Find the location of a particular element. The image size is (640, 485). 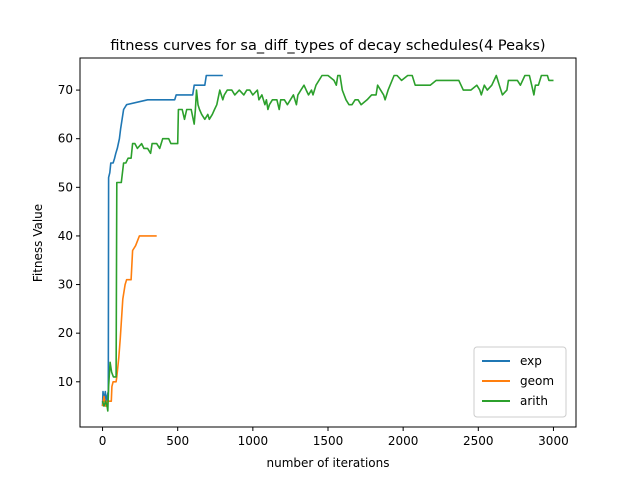

x-tick-label: 2000 is located at coordinates (403, 441).